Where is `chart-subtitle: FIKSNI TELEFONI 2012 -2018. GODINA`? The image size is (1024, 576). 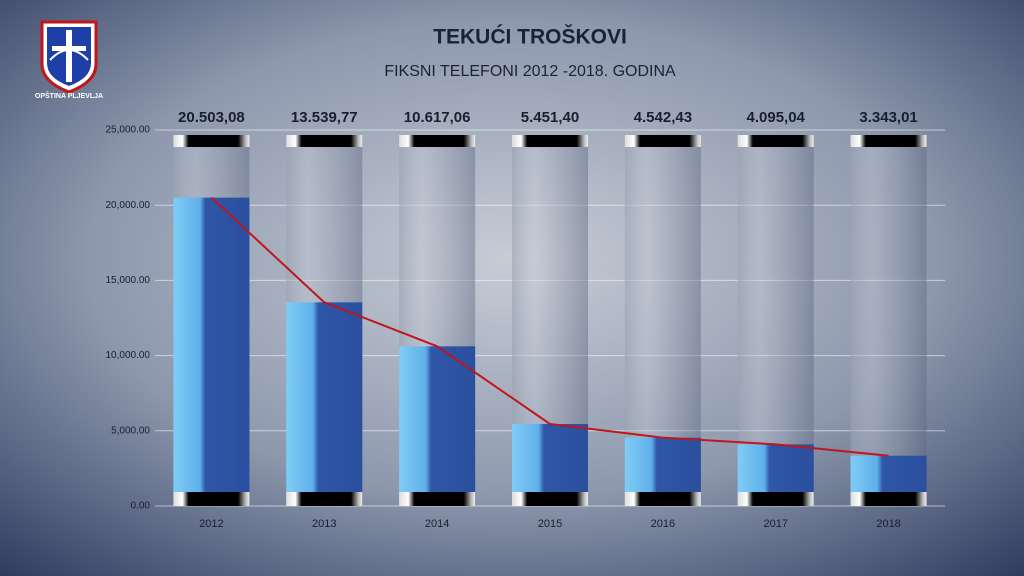 chart-subtitle: FIKSNI TELEFONI 2012 -2018. GODINA is located at coordinates (530, 71).